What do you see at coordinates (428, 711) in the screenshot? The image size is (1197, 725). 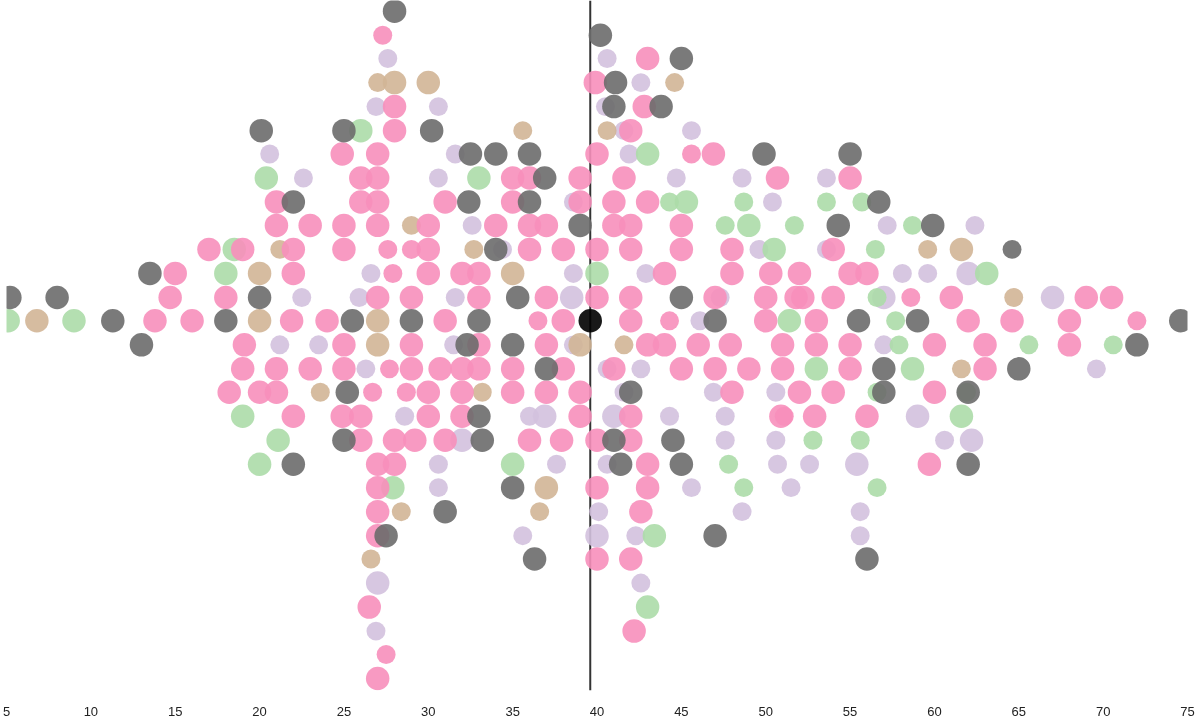 I see `x-tick-label: 30` at bounding box center [428, 711].